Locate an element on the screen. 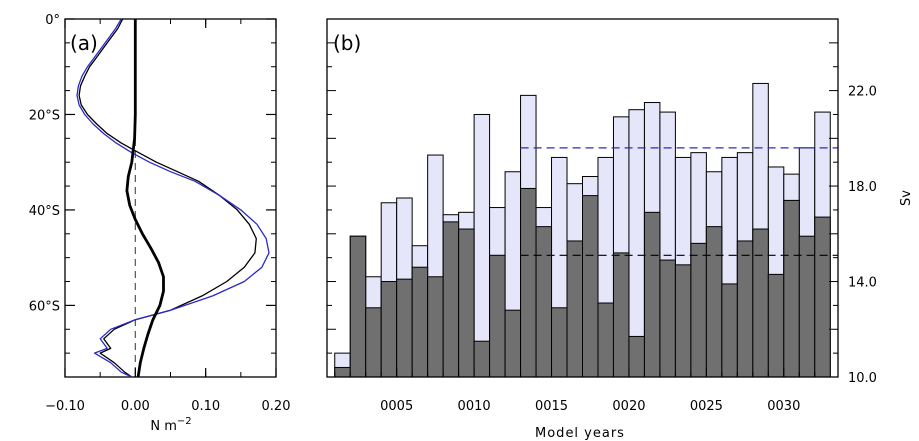 Image resolution: width=919 pixels, height=441 pixels. panel-a-y-tick-label: 0° is located at coordinates (52, 20).